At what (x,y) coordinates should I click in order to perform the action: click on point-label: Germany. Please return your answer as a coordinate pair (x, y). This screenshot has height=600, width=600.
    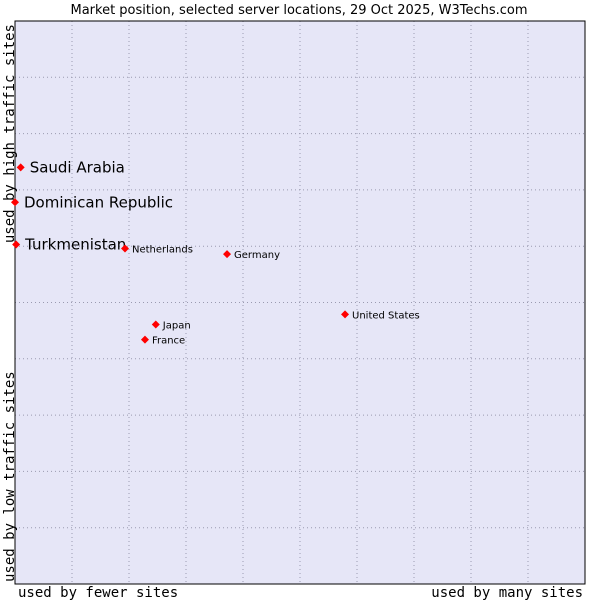
    Looking at the image, I should click on (257, 255).